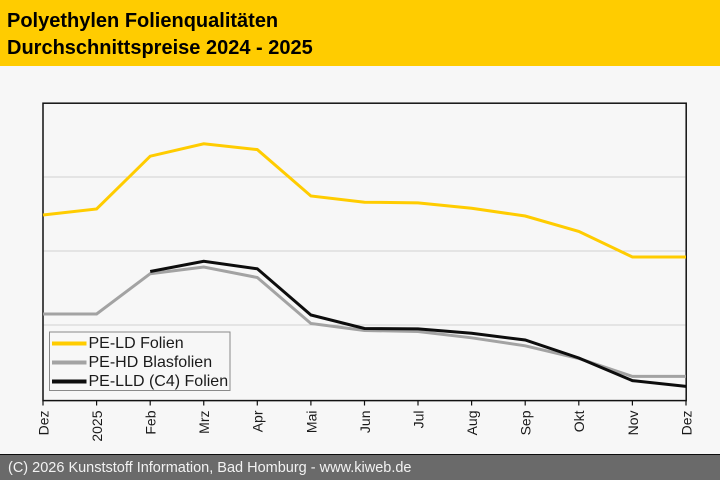 This screenshot has width=720, height=480. Describe the element at coordinates (418, 420) in the screenshot. I see `svg-text: Jul` at that location.